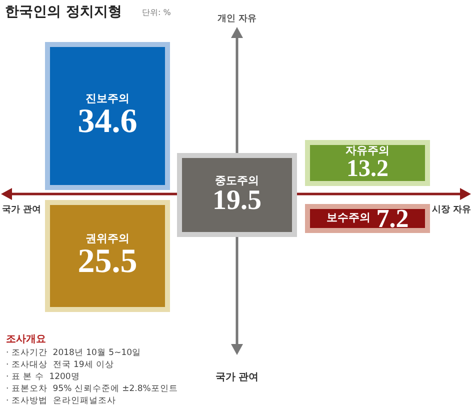 This screenshot has height=412, width=474. I want to click on text: 단위: %, so click(156, 12).